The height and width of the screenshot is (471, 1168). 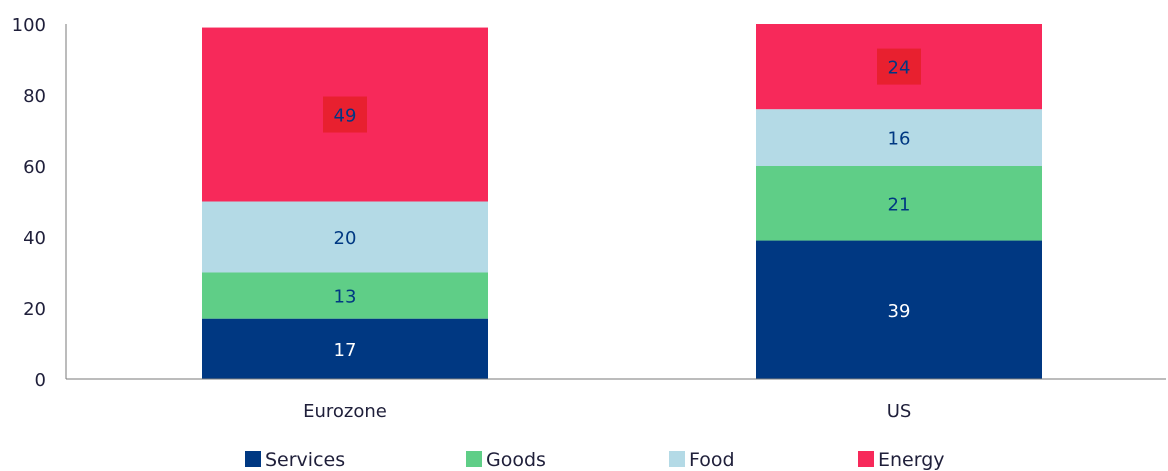 I want to click on y-tick-label: 20, so click(x=34, y=309).